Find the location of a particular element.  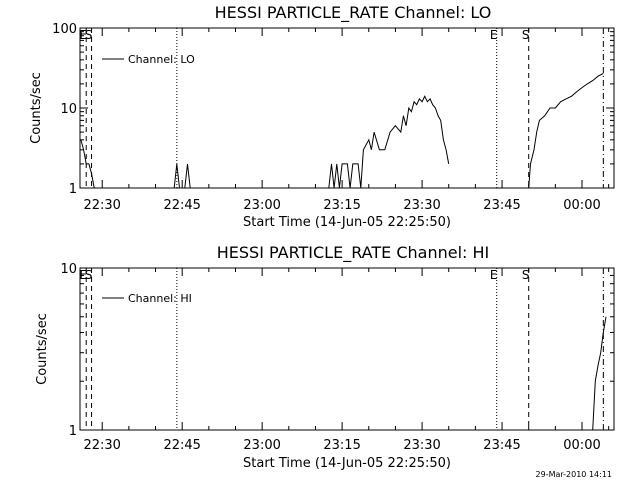

panel-lo-y-axis-label: Counts/sec is located at coordinates (36, 108).